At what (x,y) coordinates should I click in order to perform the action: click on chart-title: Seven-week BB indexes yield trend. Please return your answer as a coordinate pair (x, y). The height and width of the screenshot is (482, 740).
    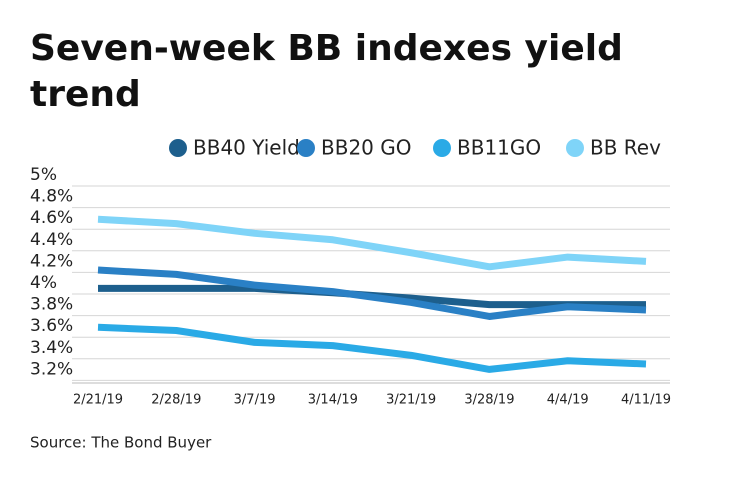
    Looking at the image, I should click on (326, 71).